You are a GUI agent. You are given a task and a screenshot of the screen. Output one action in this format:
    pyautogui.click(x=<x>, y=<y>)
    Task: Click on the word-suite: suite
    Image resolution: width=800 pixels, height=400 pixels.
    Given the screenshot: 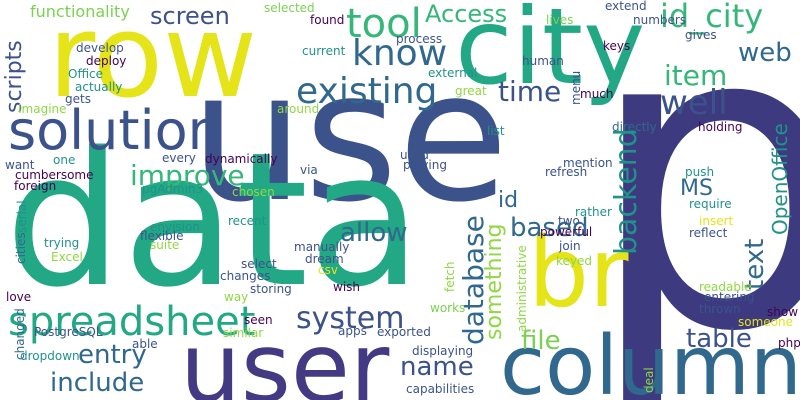 What is the action you would take?
    pyautogui.click(x=165, y=245)
    